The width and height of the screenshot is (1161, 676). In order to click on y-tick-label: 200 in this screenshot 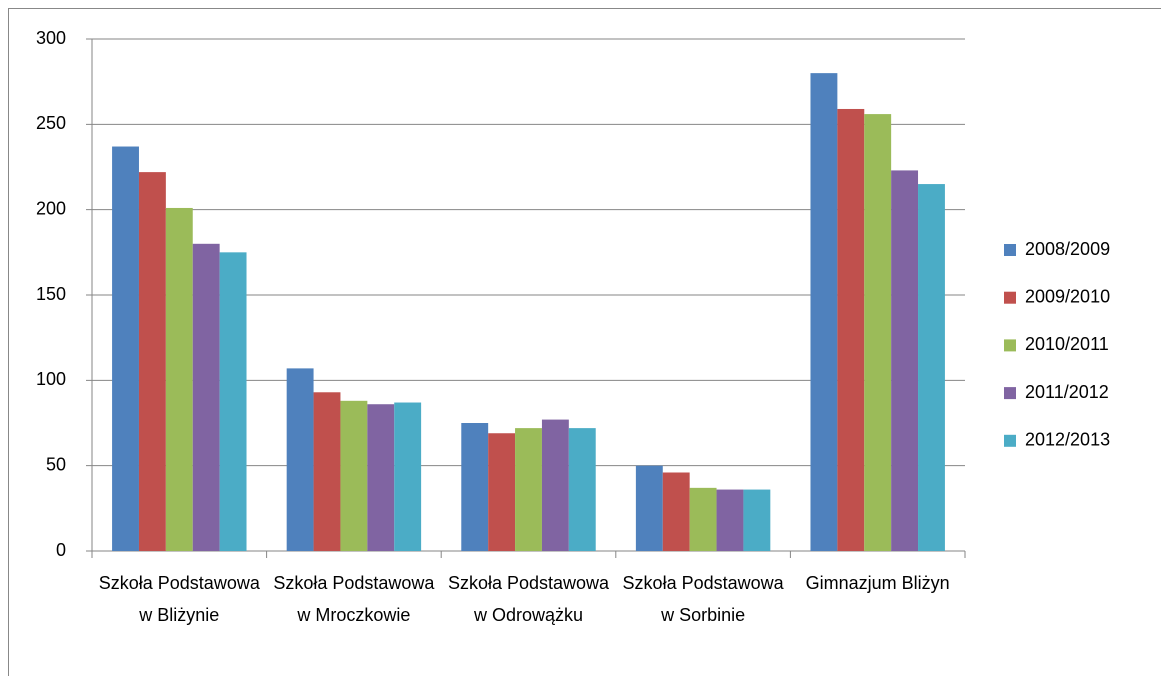, I will do `click(51, 208)`.